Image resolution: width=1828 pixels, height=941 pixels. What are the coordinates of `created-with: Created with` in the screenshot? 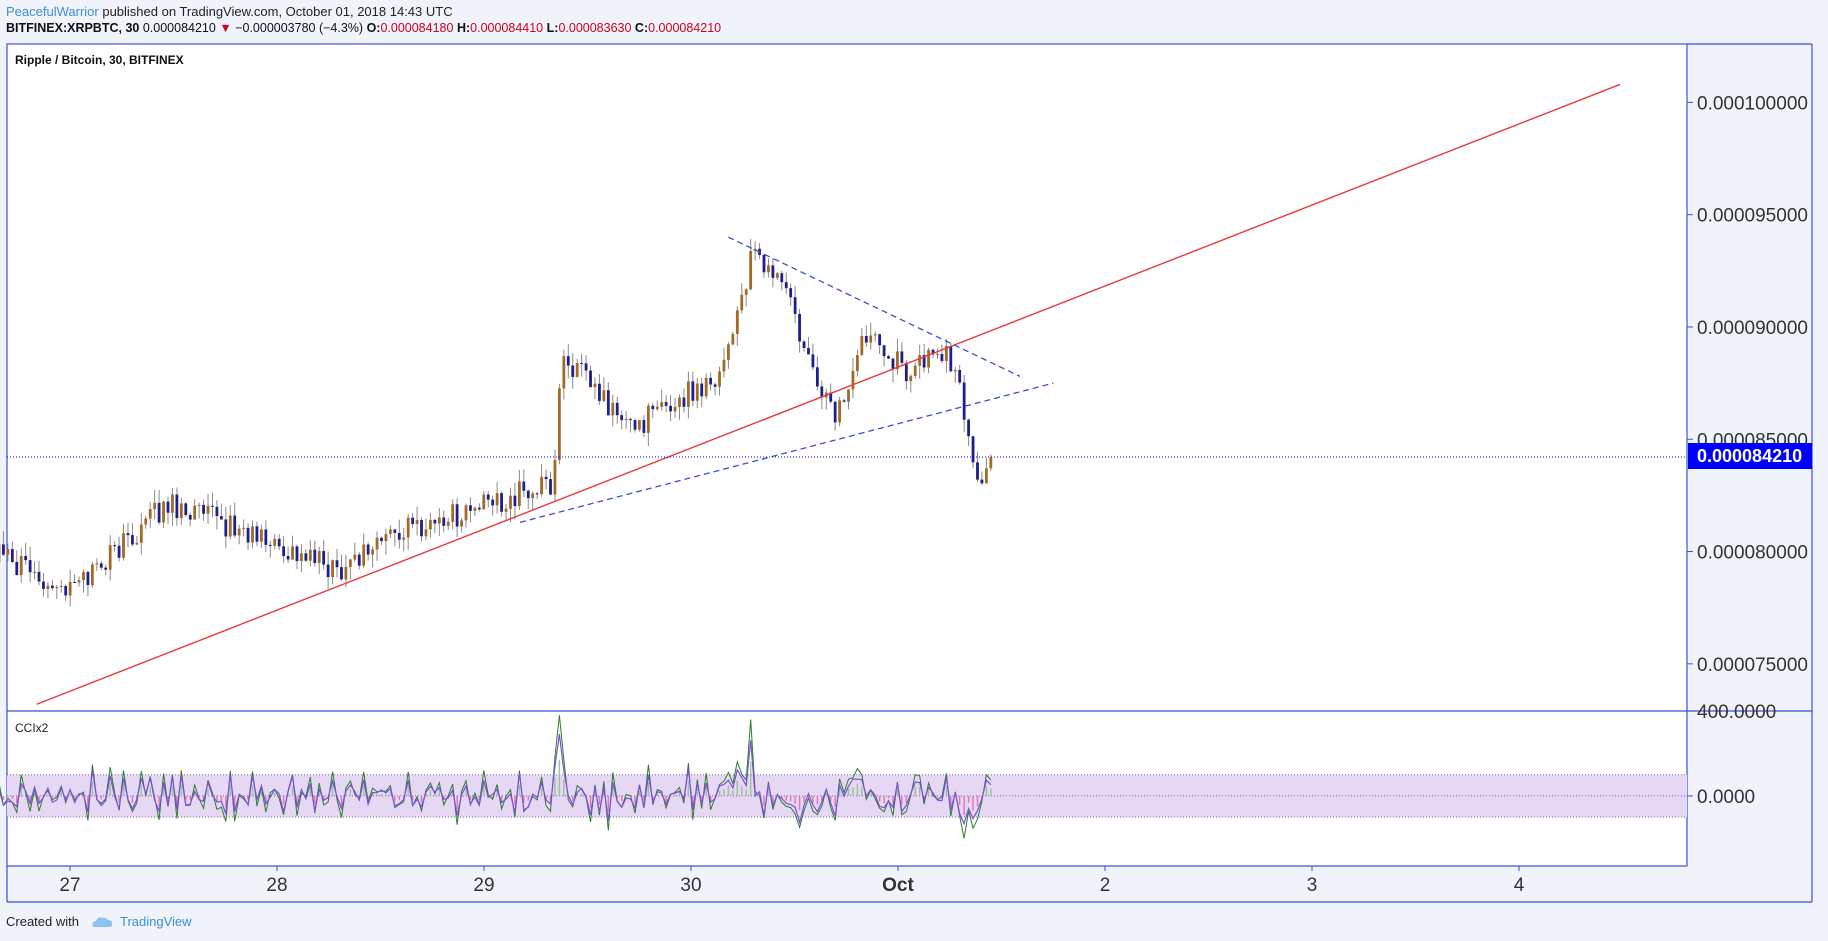 It's located at (42, 921).